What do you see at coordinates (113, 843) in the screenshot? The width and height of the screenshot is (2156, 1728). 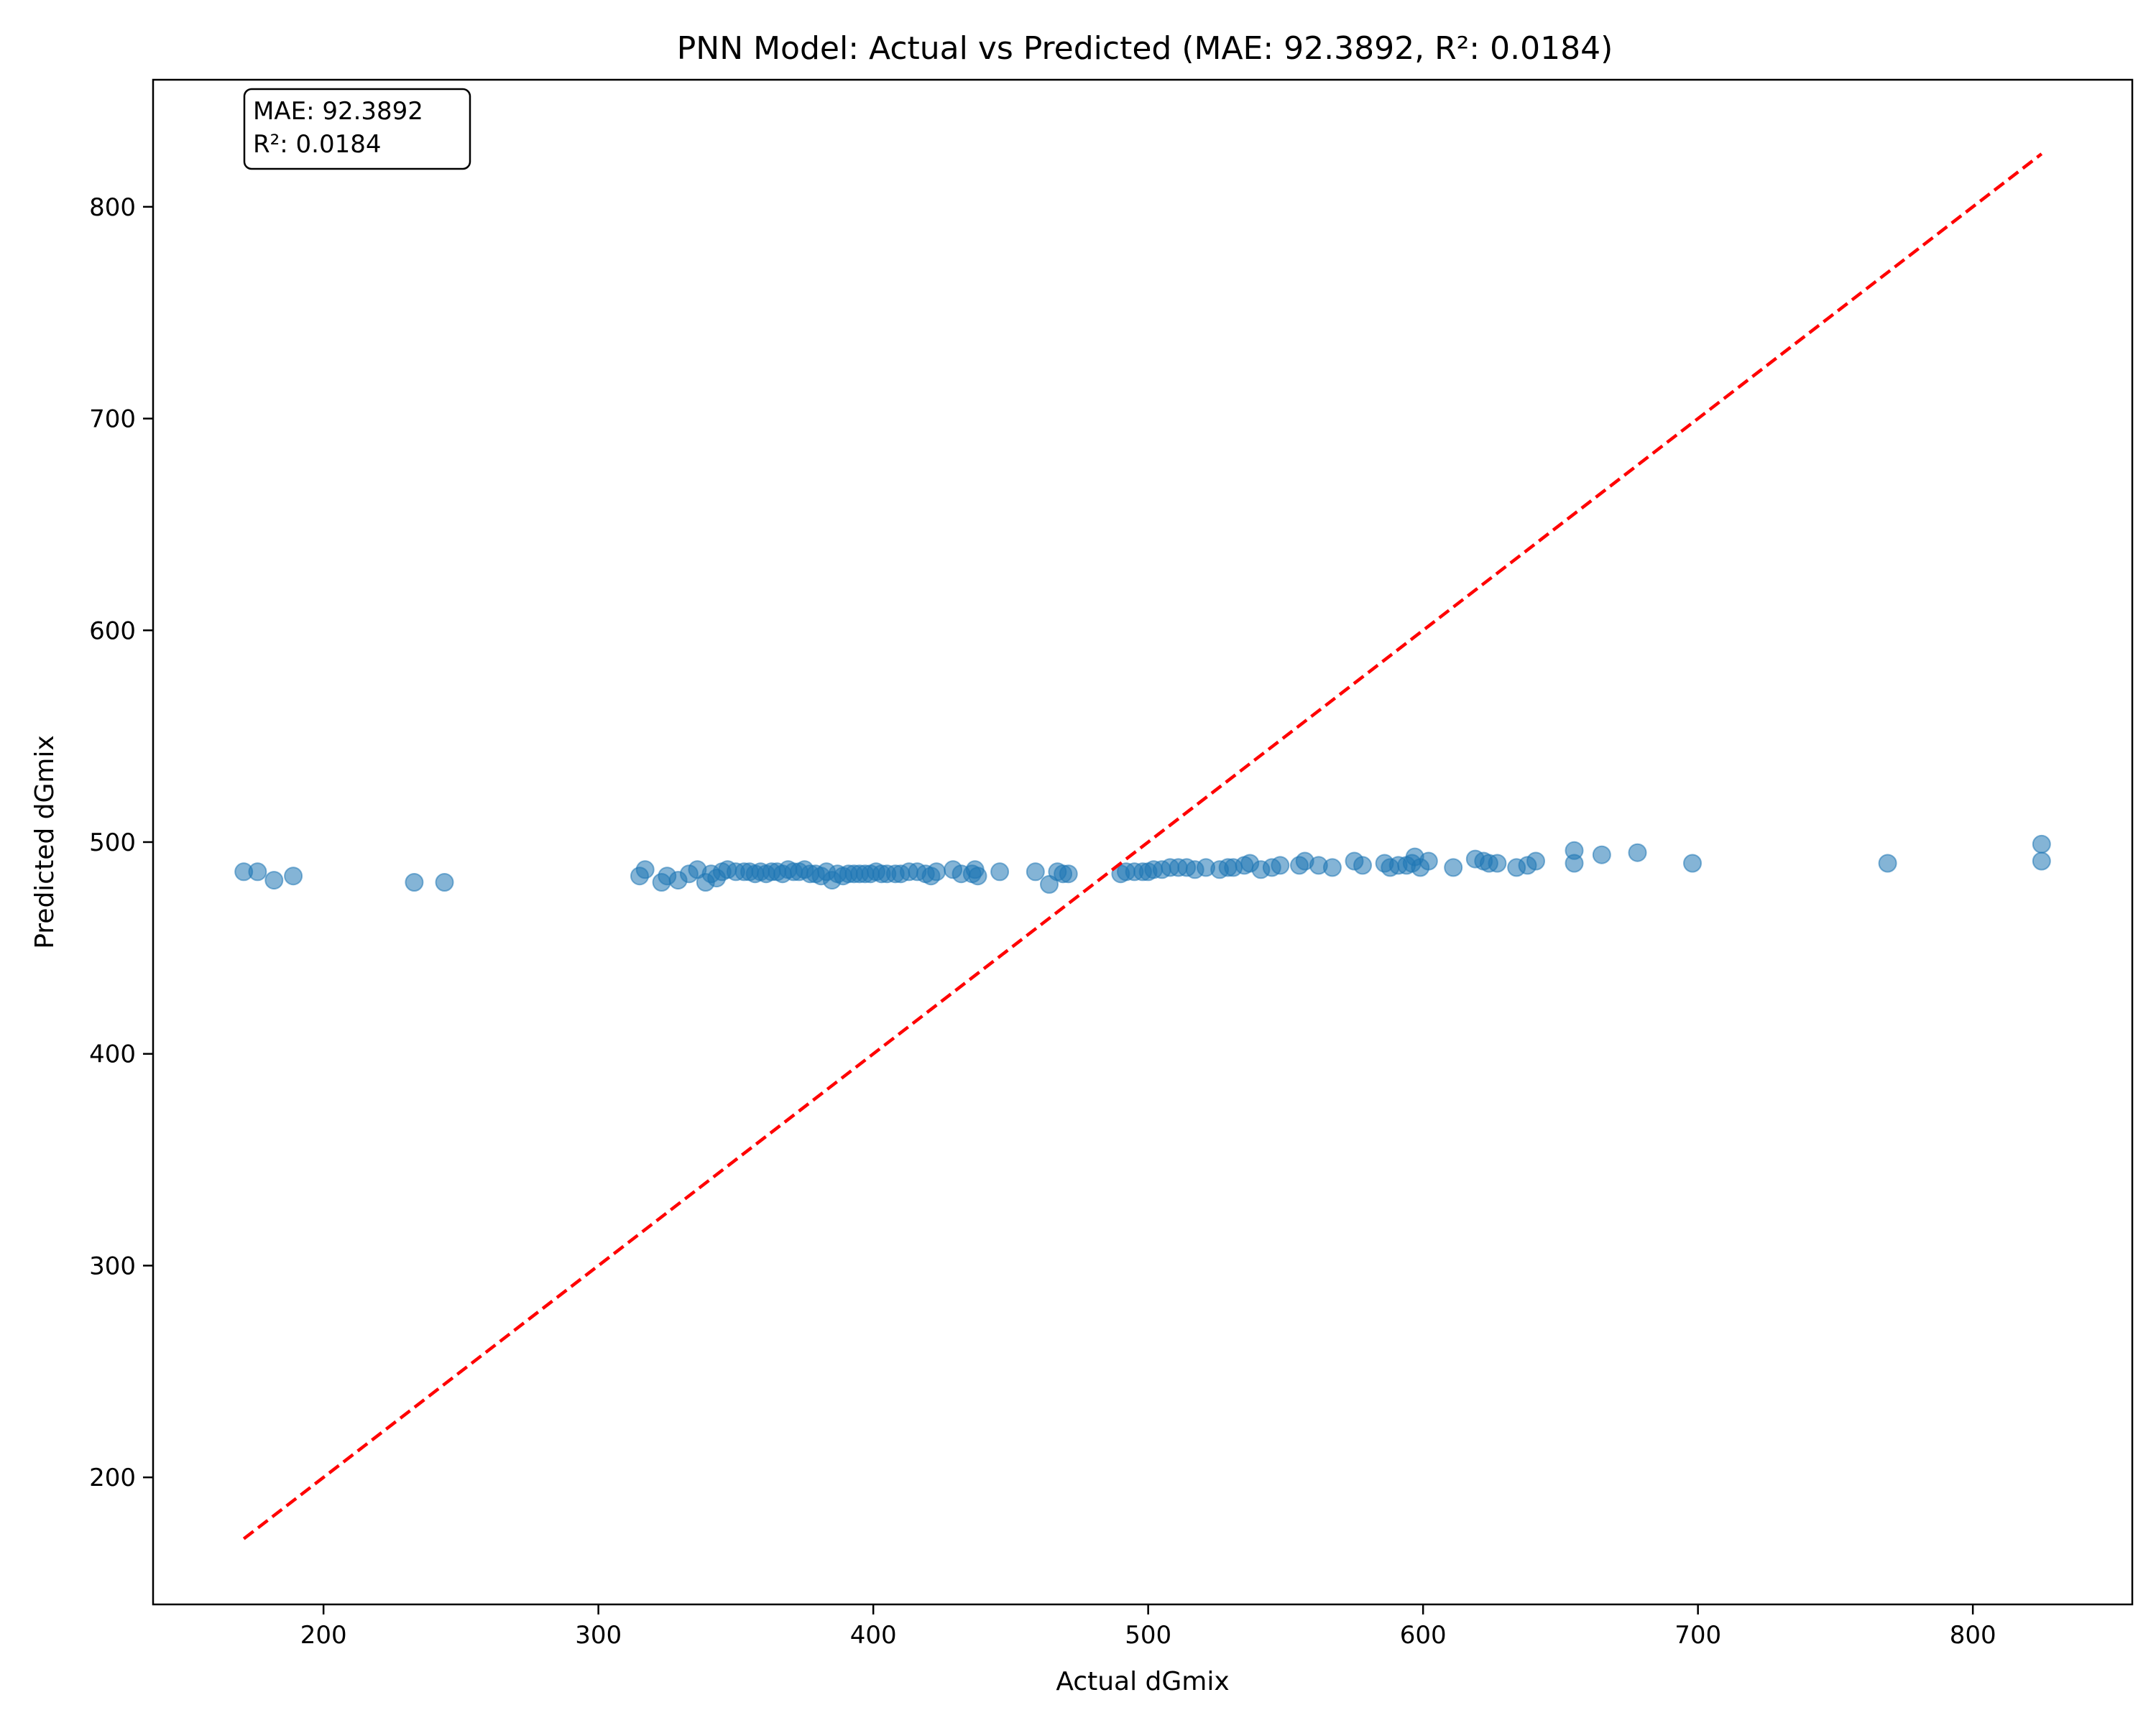 I see `y-tick-label: 500` at bounding box center [113, 843].